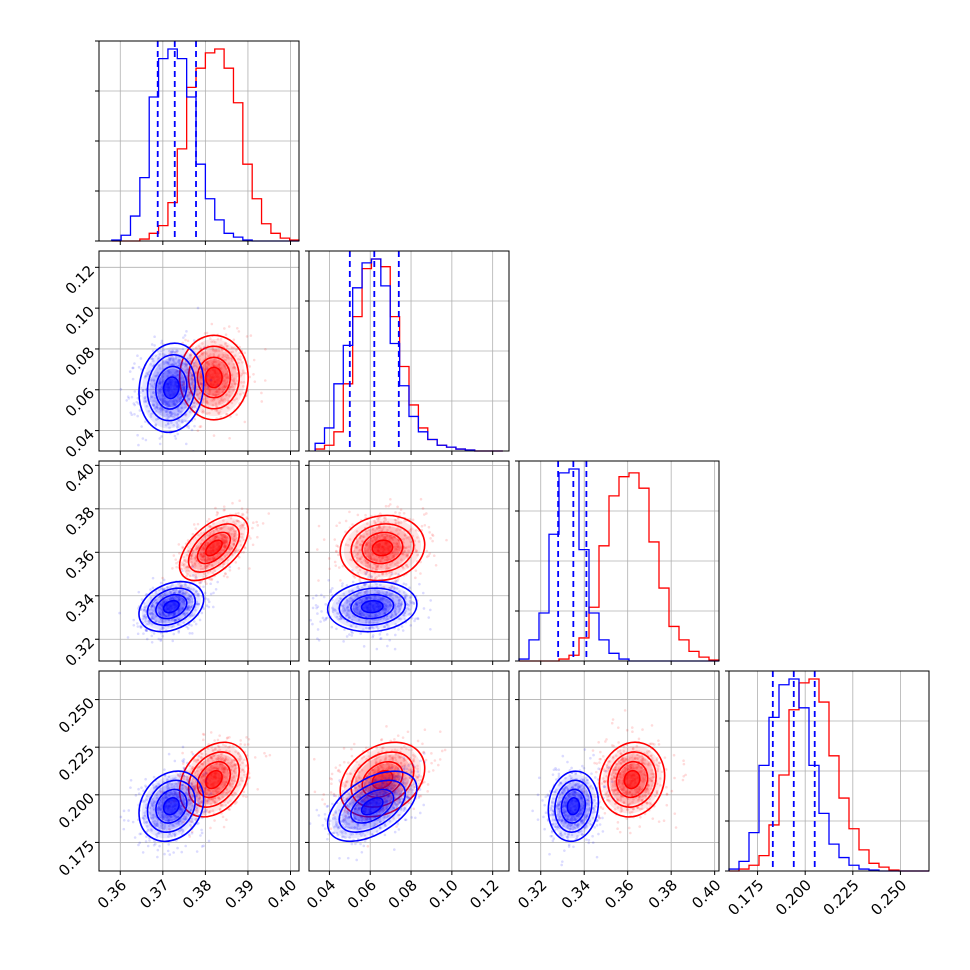 This screenshot has width=970, height=970. Describe the element at coordinates (76, 858) in the screenshot. I see `y-tick-label: 0.175` at that location.